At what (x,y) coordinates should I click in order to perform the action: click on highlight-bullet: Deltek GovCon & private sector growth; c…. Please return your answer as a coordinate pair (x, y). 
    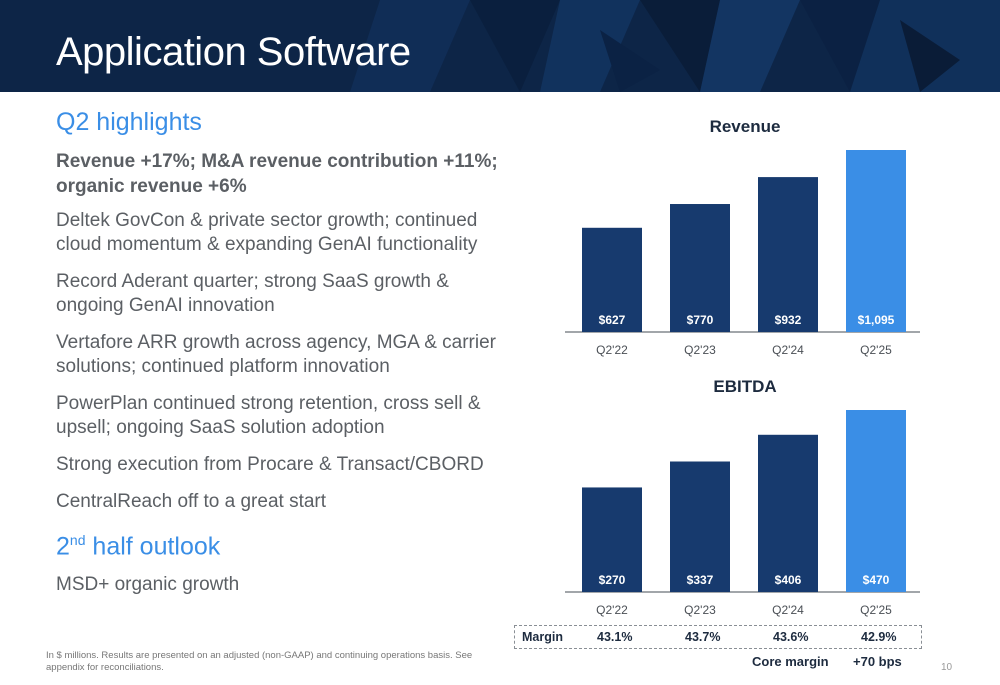
    Looking at the image, I should click on (267, 232).